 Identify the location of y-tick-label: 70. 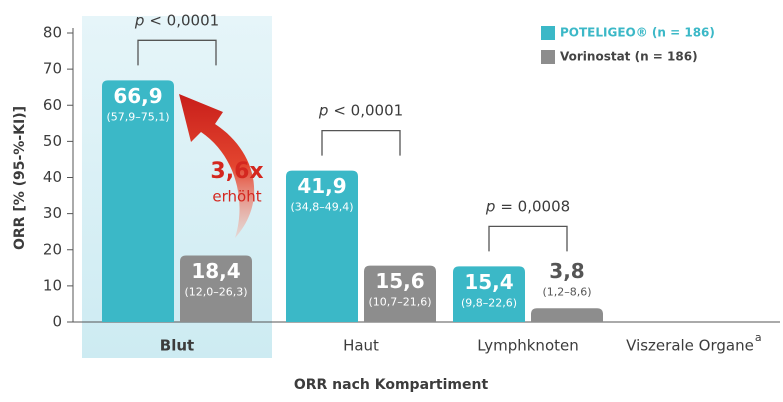
(52, 69).